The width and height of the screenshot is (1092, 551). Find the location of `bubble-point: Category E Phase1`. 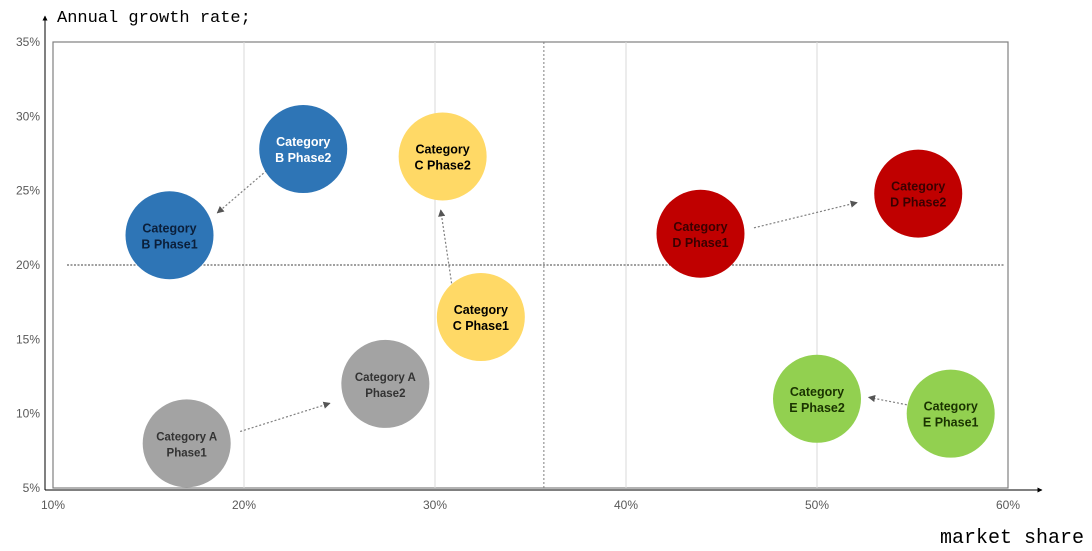

bubble-point: Category E Phase1 is located at coordinates (950, 413).